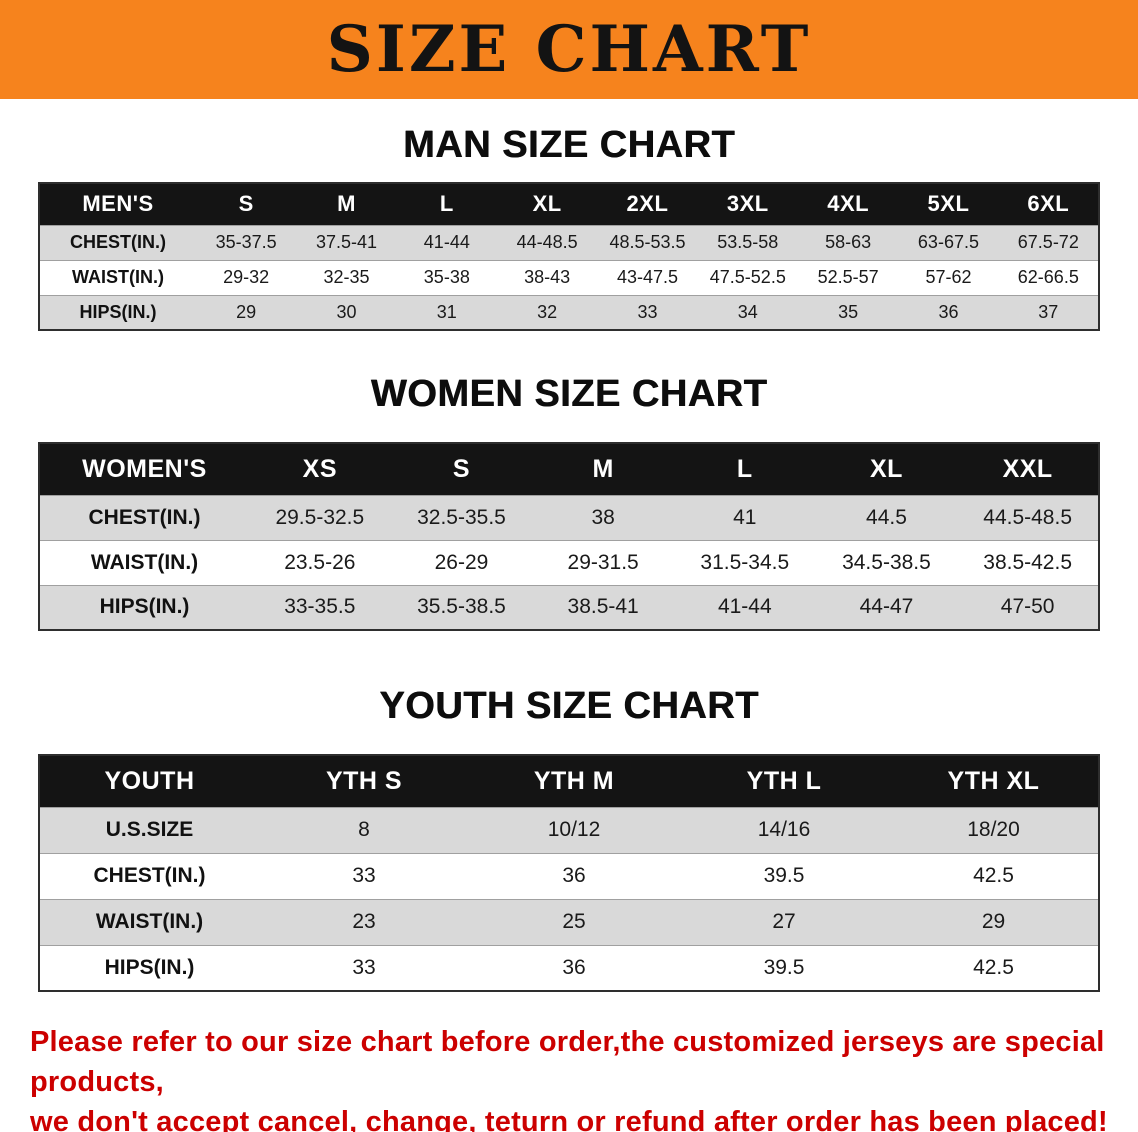 This screenshot has width=1138, height=1132. What do you see at coordinates (1048, 242) in the screenshot?
I see `size-value: 67.5-72` at bounding box center [1048, 242].